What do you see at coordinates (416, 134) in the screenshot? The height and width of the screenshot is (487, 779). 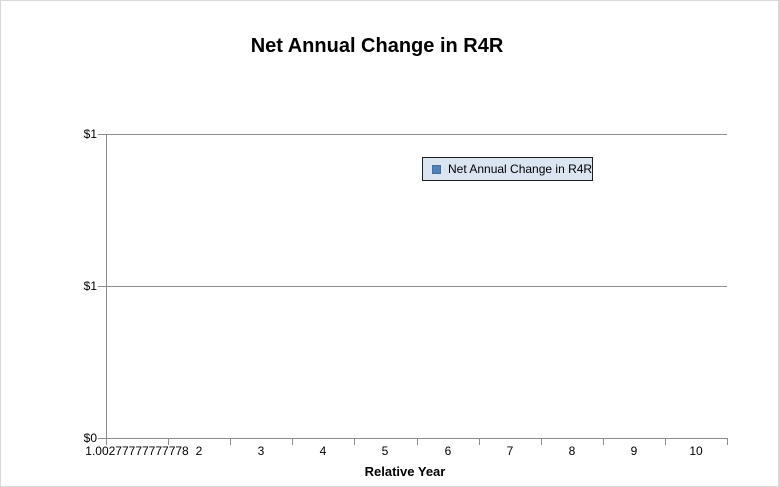 I see `gridline-top` at bounding box center [416, 134].